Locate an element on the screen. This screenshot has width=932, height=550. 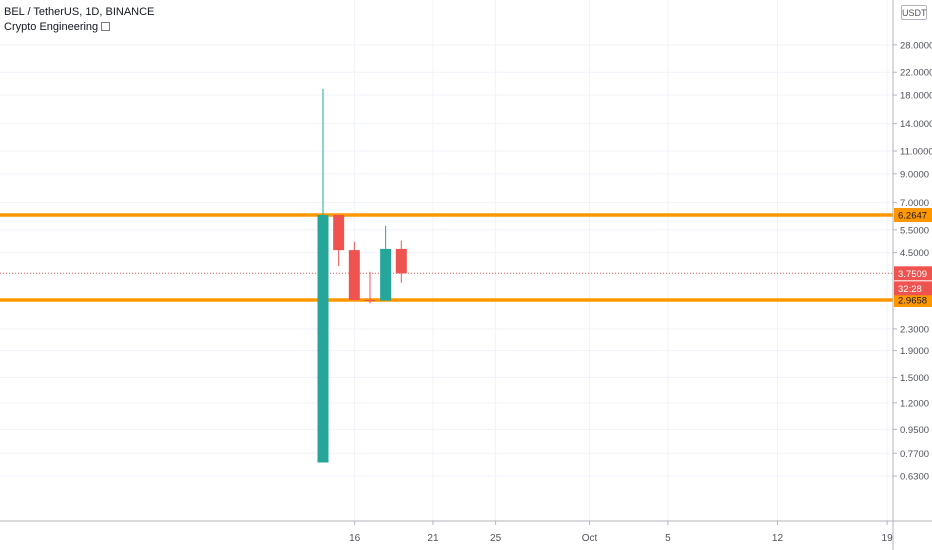
level-price-label: 6.2647 is located at coordinates (912, 216).